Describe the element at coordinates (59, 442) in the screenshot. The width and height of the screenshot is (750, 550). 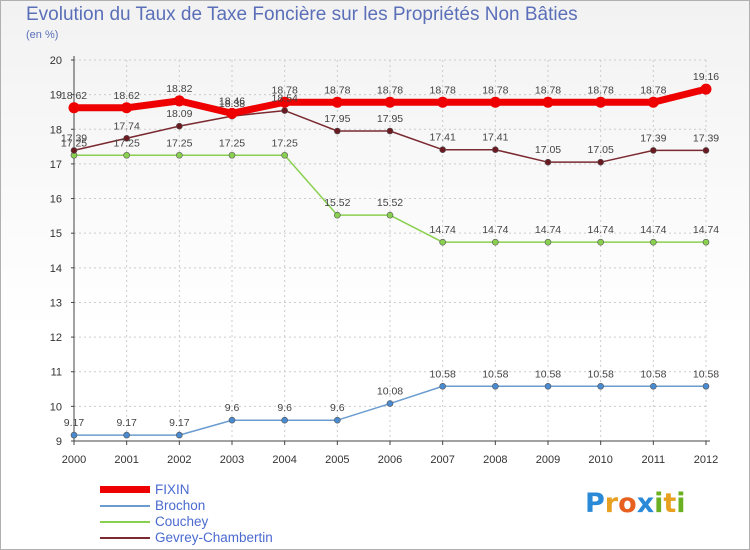
I see `y-tick-label: 9` at that location.